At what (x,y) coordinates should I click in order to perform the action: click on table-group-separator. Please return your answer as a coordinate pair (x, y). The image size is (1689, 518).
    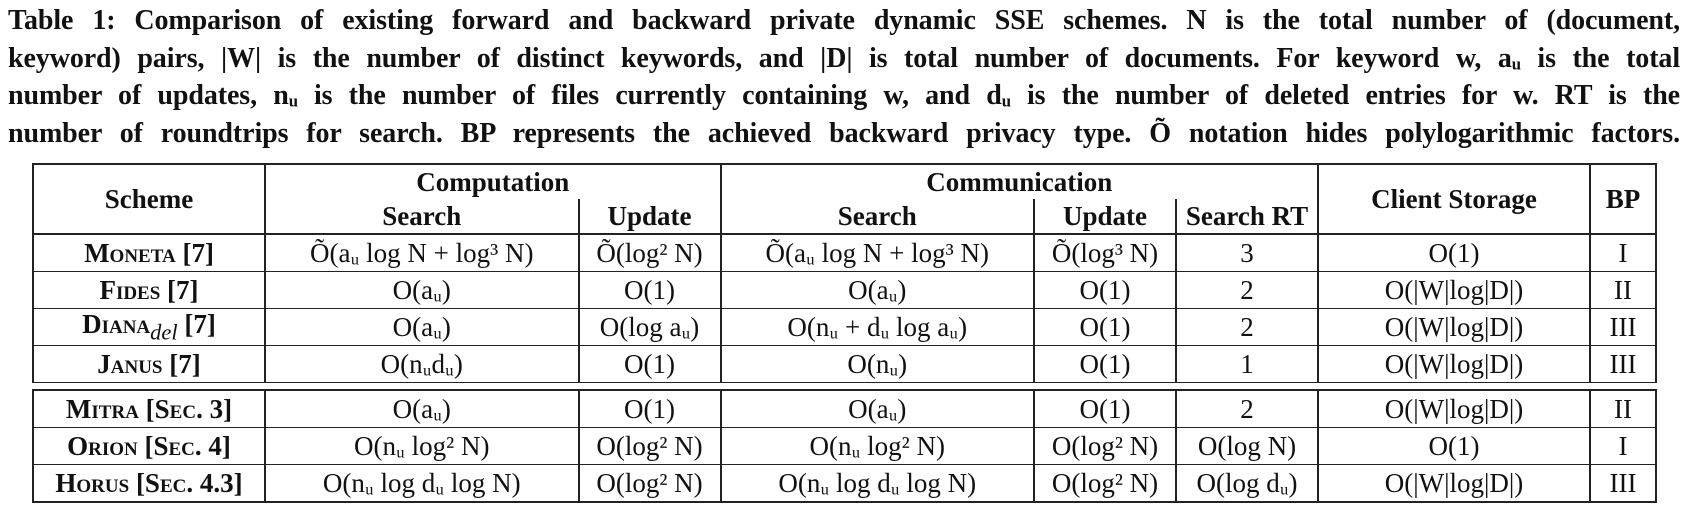
    Looking at the image, I should click on (844, 387).